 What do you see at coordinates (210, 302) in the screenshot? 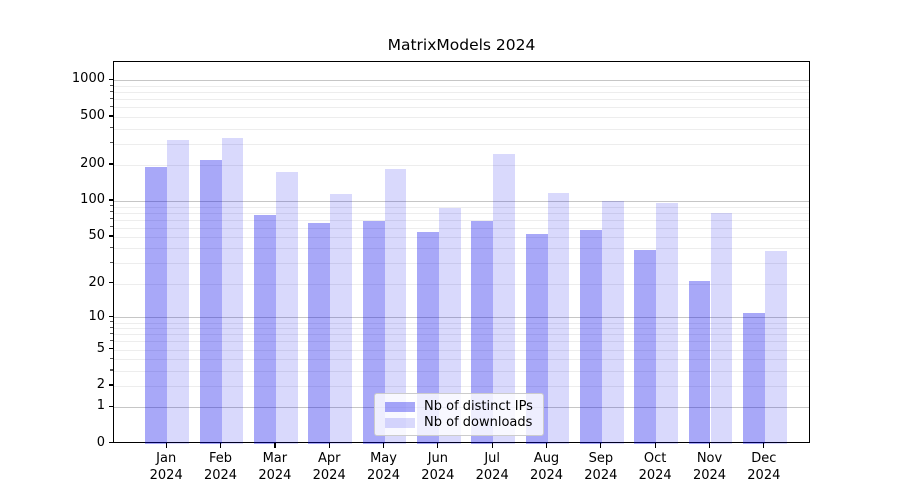
I see `bar-ips-feb` at bounding box center [210, 302].